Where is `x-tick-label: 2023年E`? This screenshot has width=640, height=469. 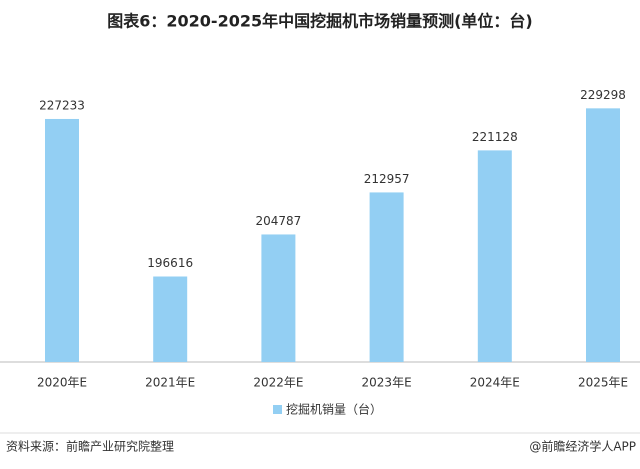
x-tick-label: 2023年E is located at coordinates (387, 383).